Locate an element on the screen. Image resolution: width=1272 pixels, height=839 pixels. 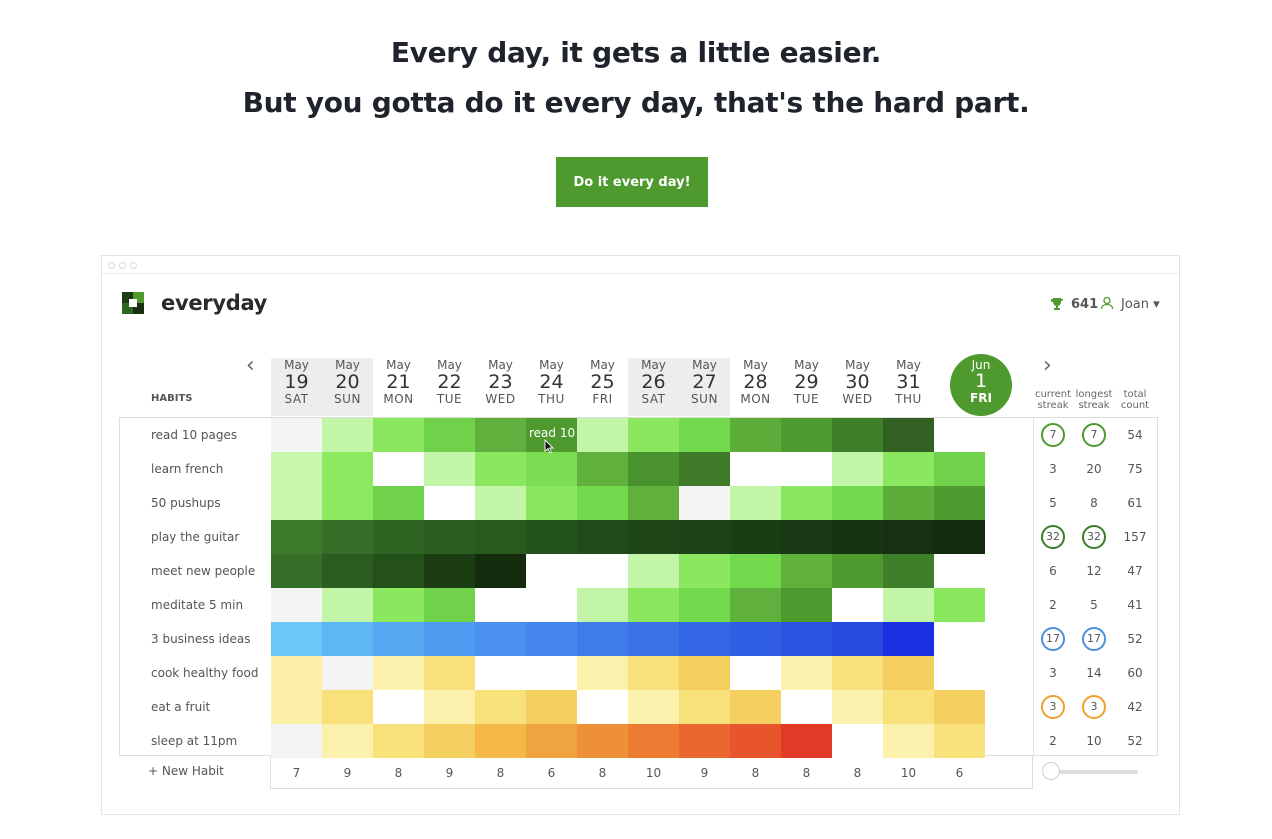
habit-name: cook healthy food is located at coordinates (205, 673).